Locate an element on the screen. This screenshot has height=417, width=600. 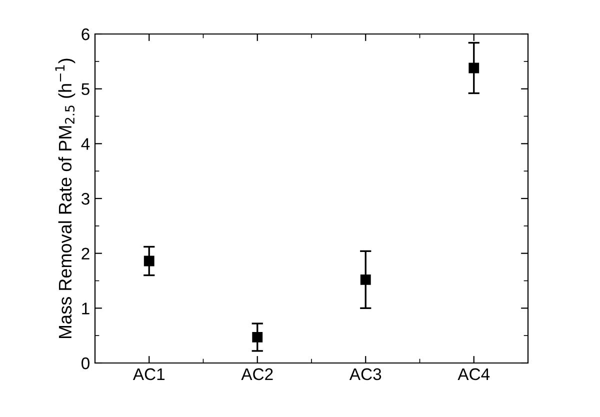
y-tick-label: 0 is located at coordinates (86, 363).